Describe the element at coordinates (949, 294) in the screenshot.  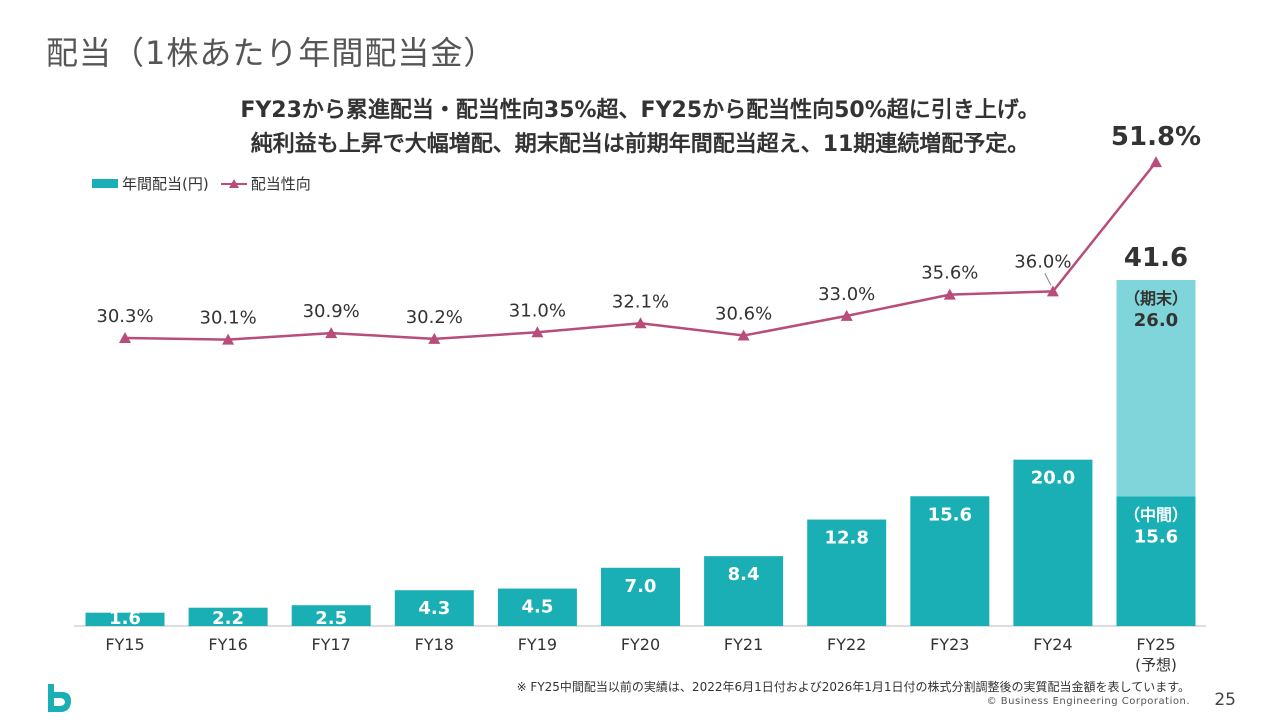
I see `line-point-fy23` at that location.